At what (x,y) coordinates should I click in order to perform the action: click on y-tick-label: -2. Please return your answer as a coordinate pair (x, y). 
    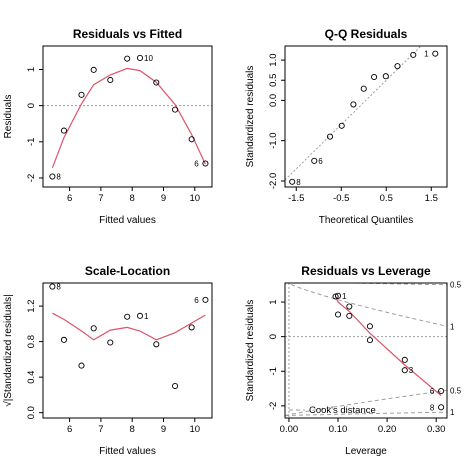
    Looking at the image, I should click on (273, 406).